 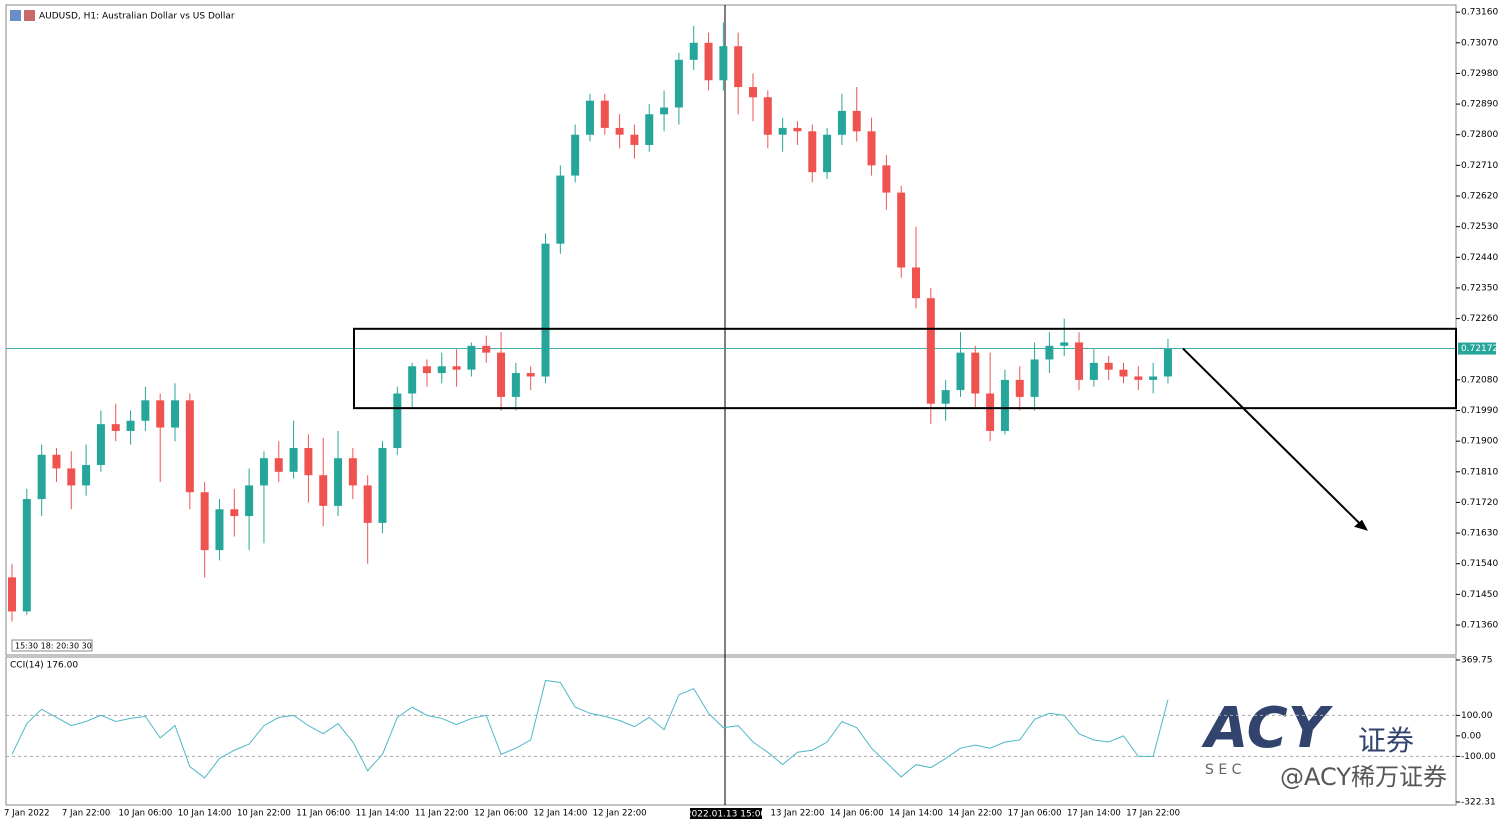 What do you see at coordinates (383, 814) in the screenshot?
I see `x-tick-label: 11 Jan 14:00` at bounding box center [383, 814].